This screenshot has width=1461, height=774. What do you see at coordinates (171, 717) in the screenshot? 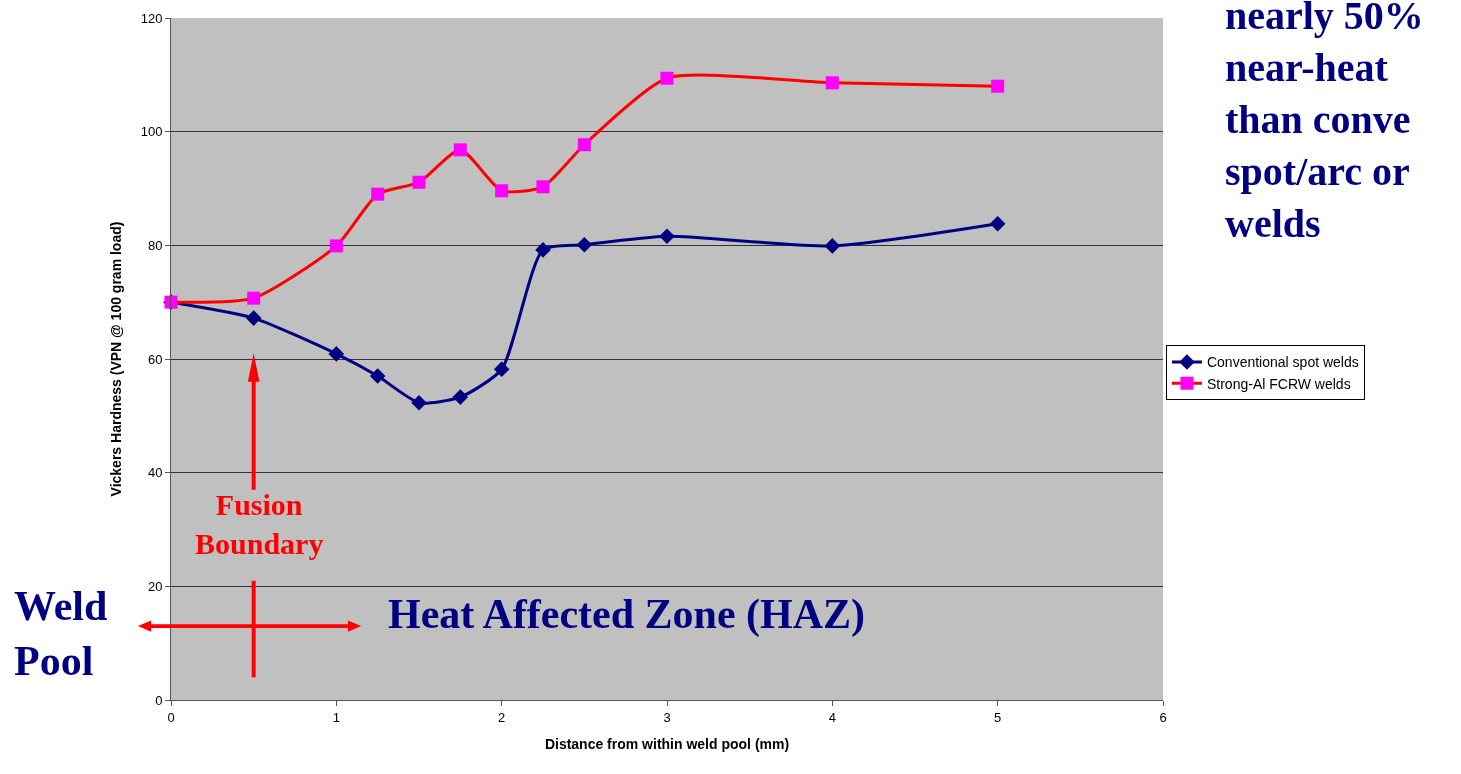
I see `x-tick-label: 0` at bounding box center [171, 717].